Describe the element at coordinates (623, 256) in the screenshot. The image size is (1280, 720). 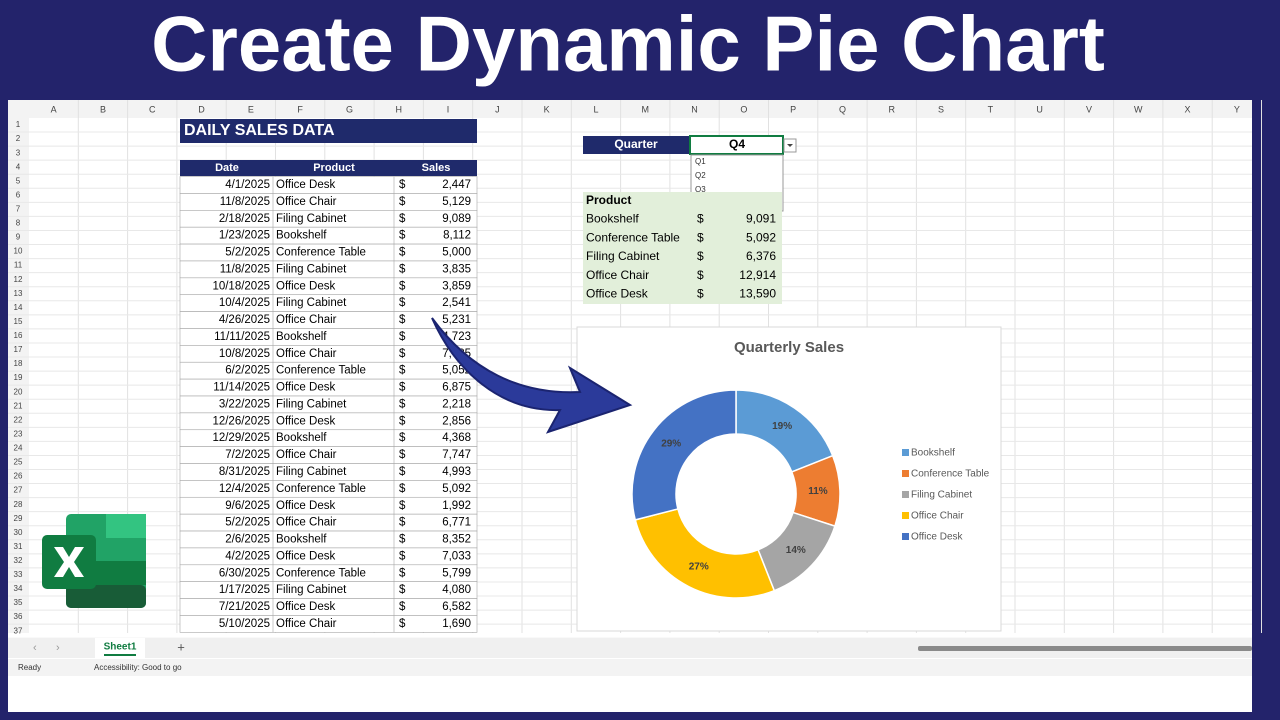
I see `summary-product: Filing Cabinet` at that location.